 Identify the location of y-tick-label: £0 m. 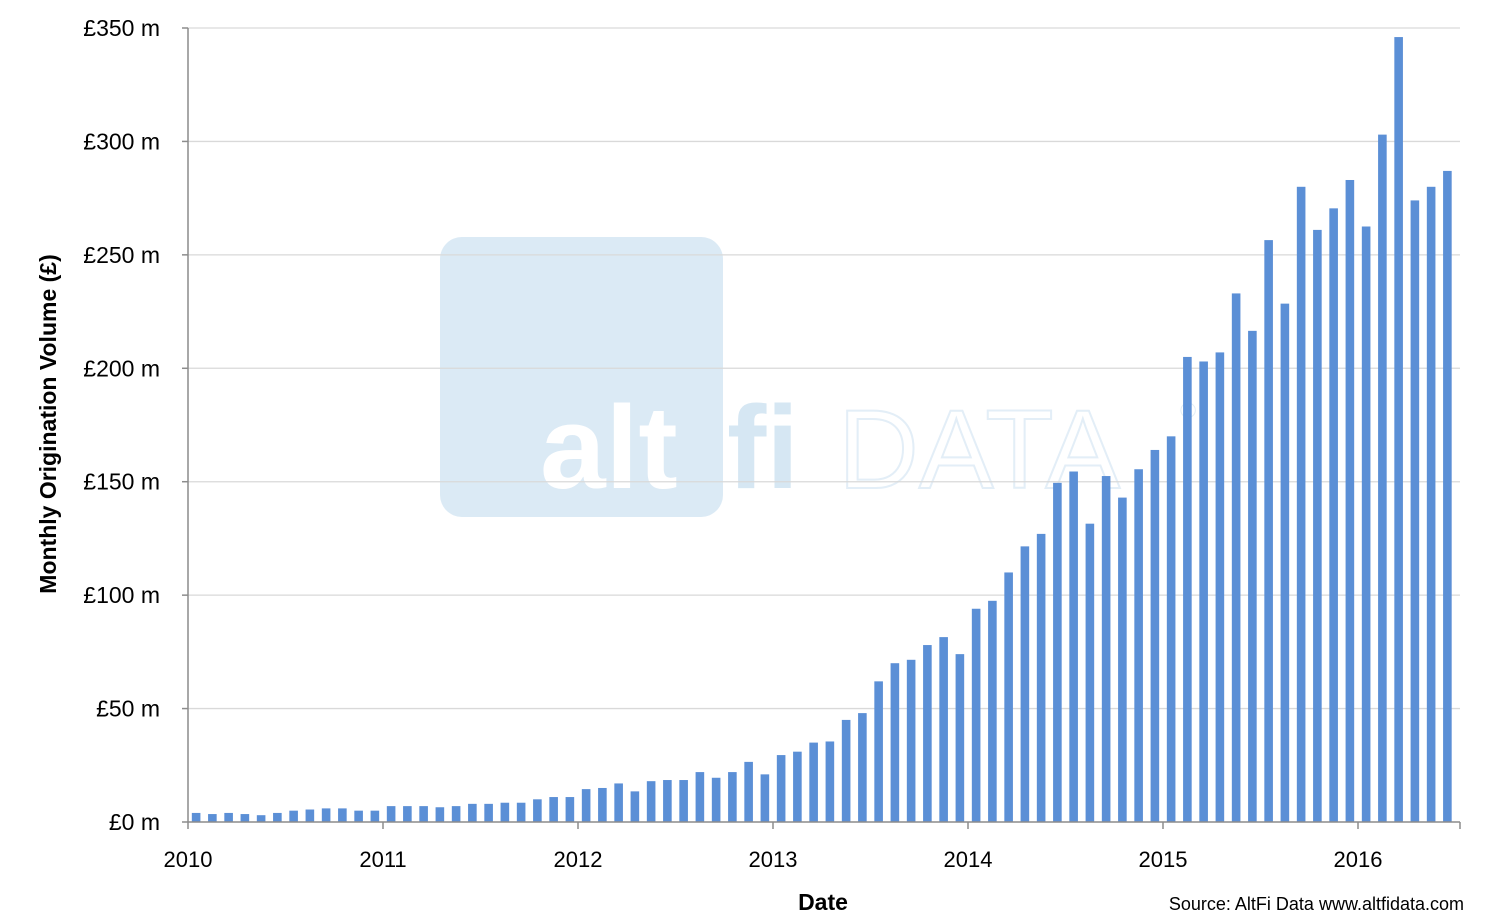
(134, 822).